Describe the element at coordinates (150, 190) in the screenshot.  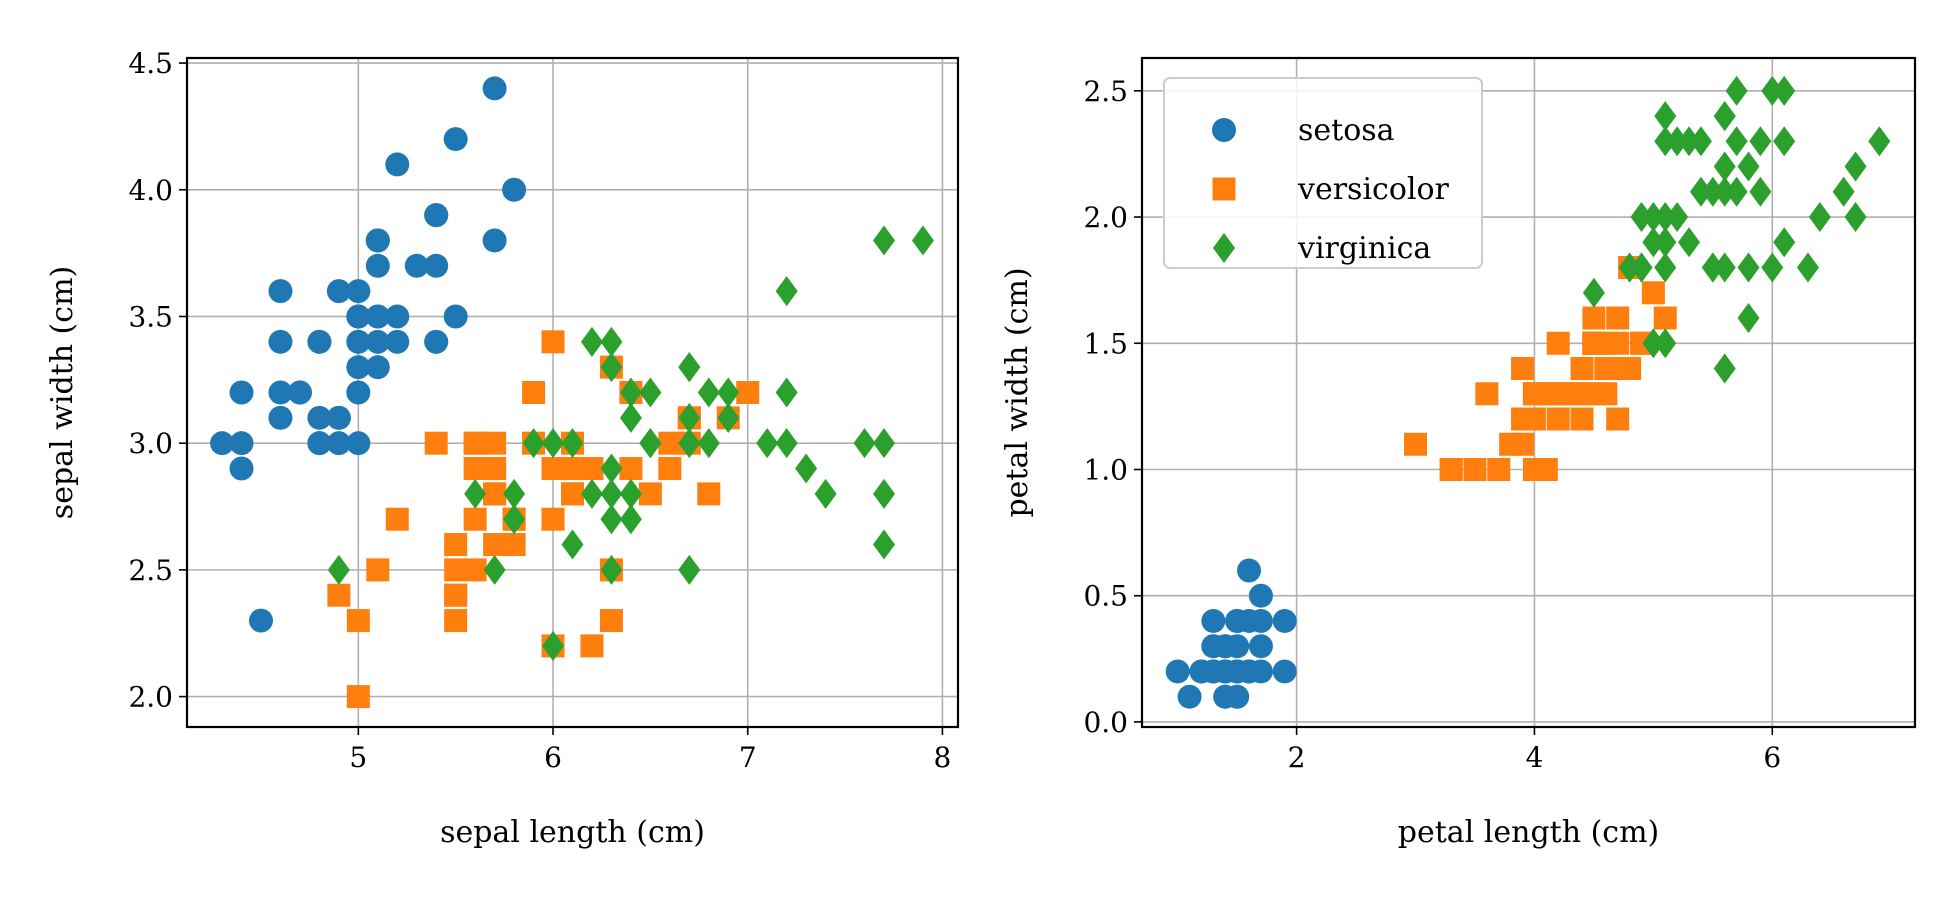
I see `y-tick-label: 4.0` at that location.